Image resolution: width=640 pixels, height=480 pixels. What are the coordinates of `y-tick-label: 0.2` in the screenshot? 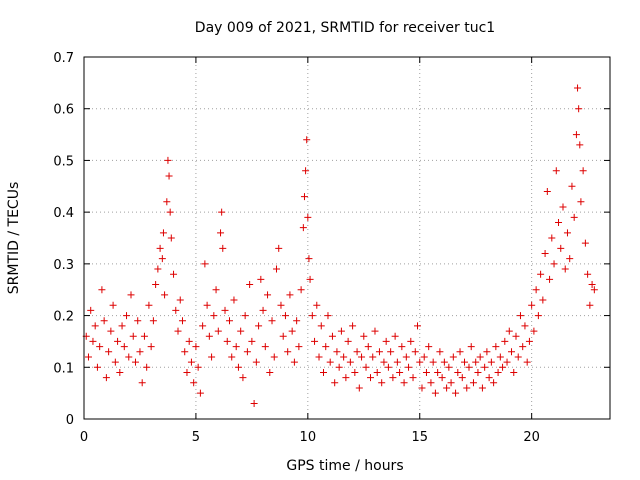 It's located at (63, 317).